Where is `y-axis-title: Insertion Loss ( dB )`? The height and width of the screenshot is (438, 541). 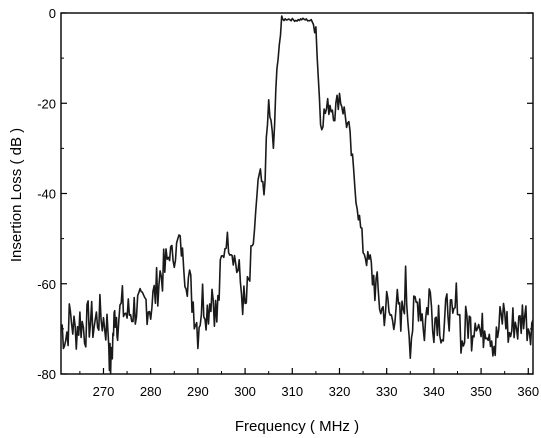 y-axis-title: Insertion Loss ( dB ) is located at coordinates (16, 195).